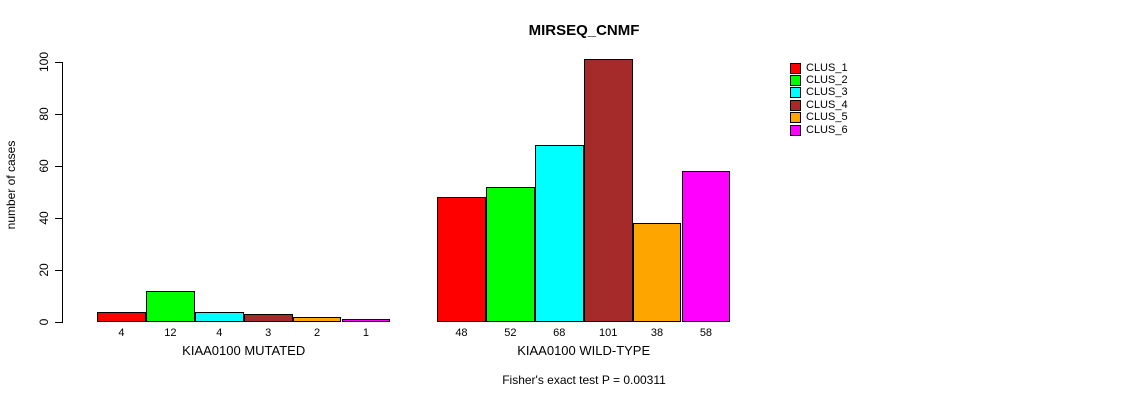  I want to click on bar-value-label: 12, so click(170, 333).